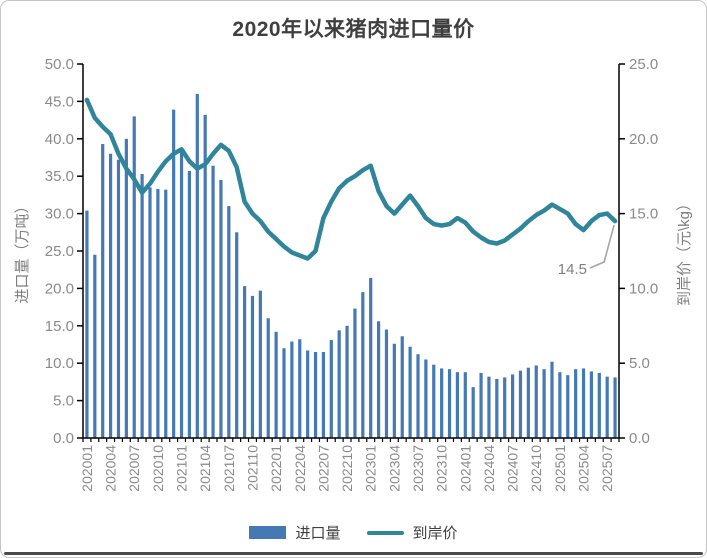 The image size is (707, 558). Describe the element at coordinates (560, 468) in the screenshot. I see `x-axis-label: 202501` at that location.